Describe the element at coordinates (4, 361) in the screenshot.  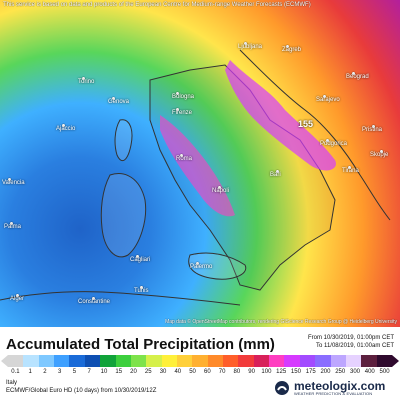
I see `legend-left-tip` at that location.